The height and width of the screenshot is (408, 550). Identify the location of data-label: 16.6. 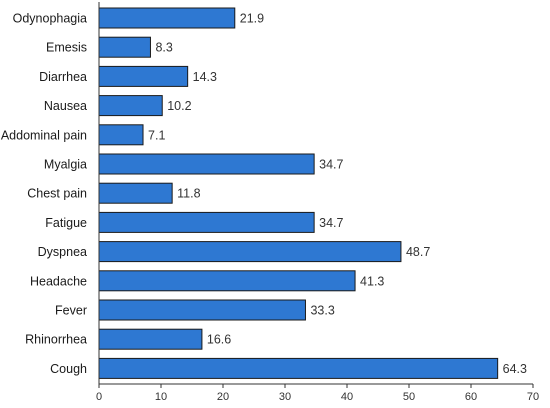
(219, 340).